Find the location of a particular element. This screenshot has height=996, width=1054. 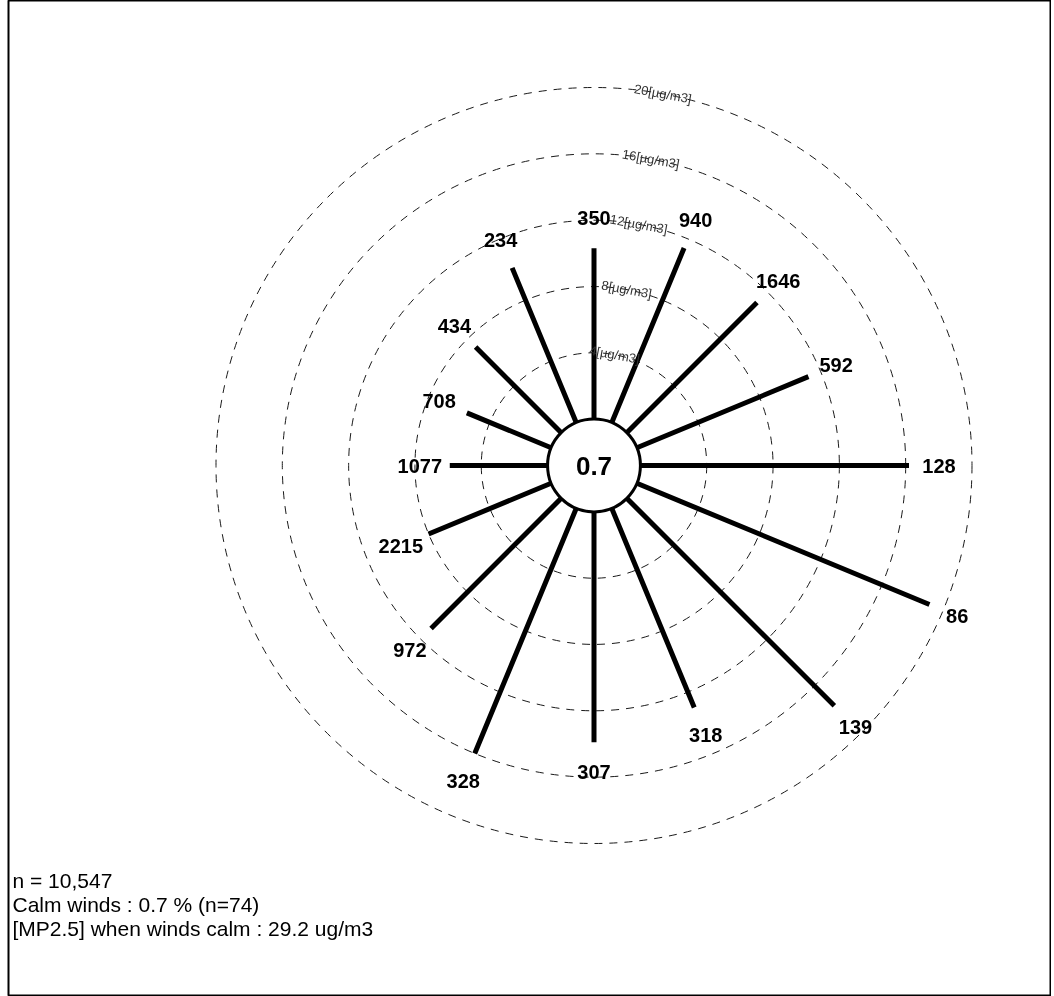

spoke-label: 1077 is located at coordinates (420, 465).